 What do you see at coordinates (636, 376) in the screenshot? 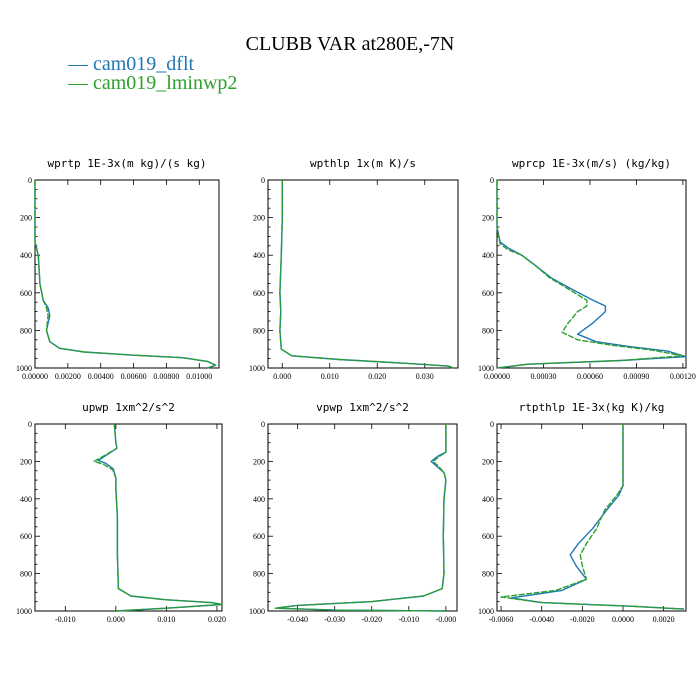
I see `x-tick-label: 0.00090` at bounding box center [636, 376].